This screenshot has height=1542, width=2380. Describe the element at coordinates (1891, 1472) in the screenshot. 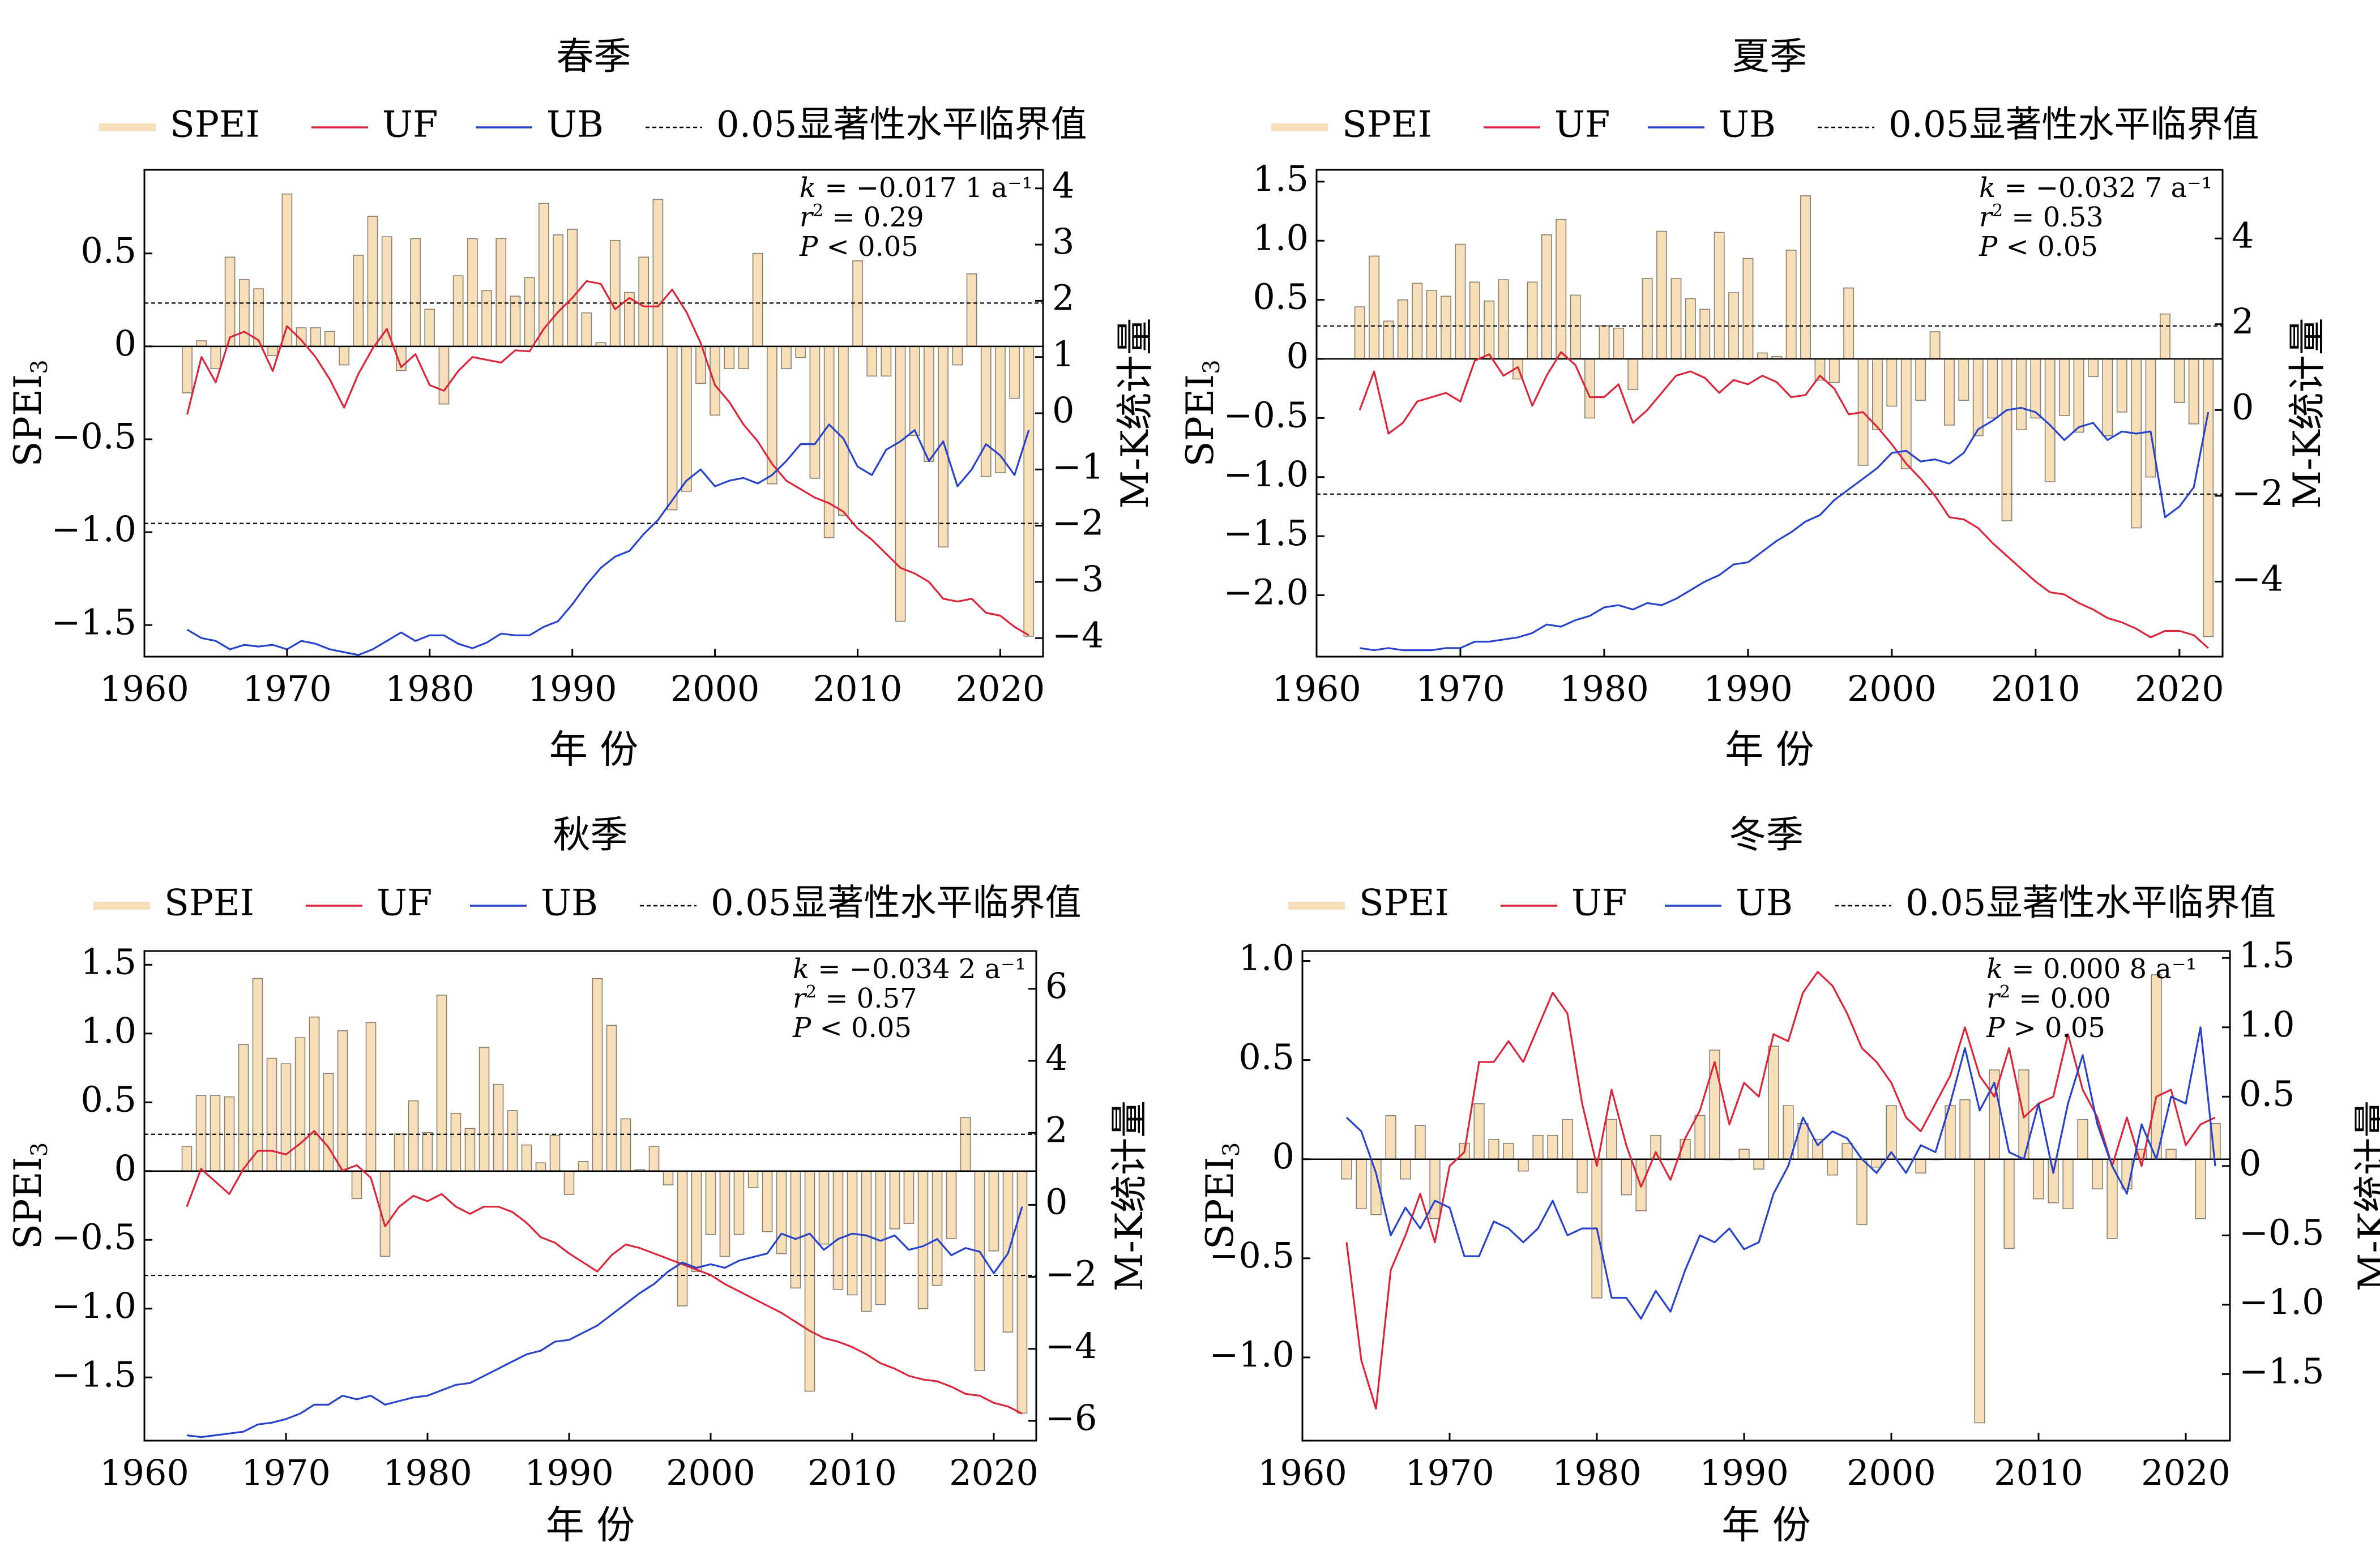

I see `x-tick-label: 2000` at that location.